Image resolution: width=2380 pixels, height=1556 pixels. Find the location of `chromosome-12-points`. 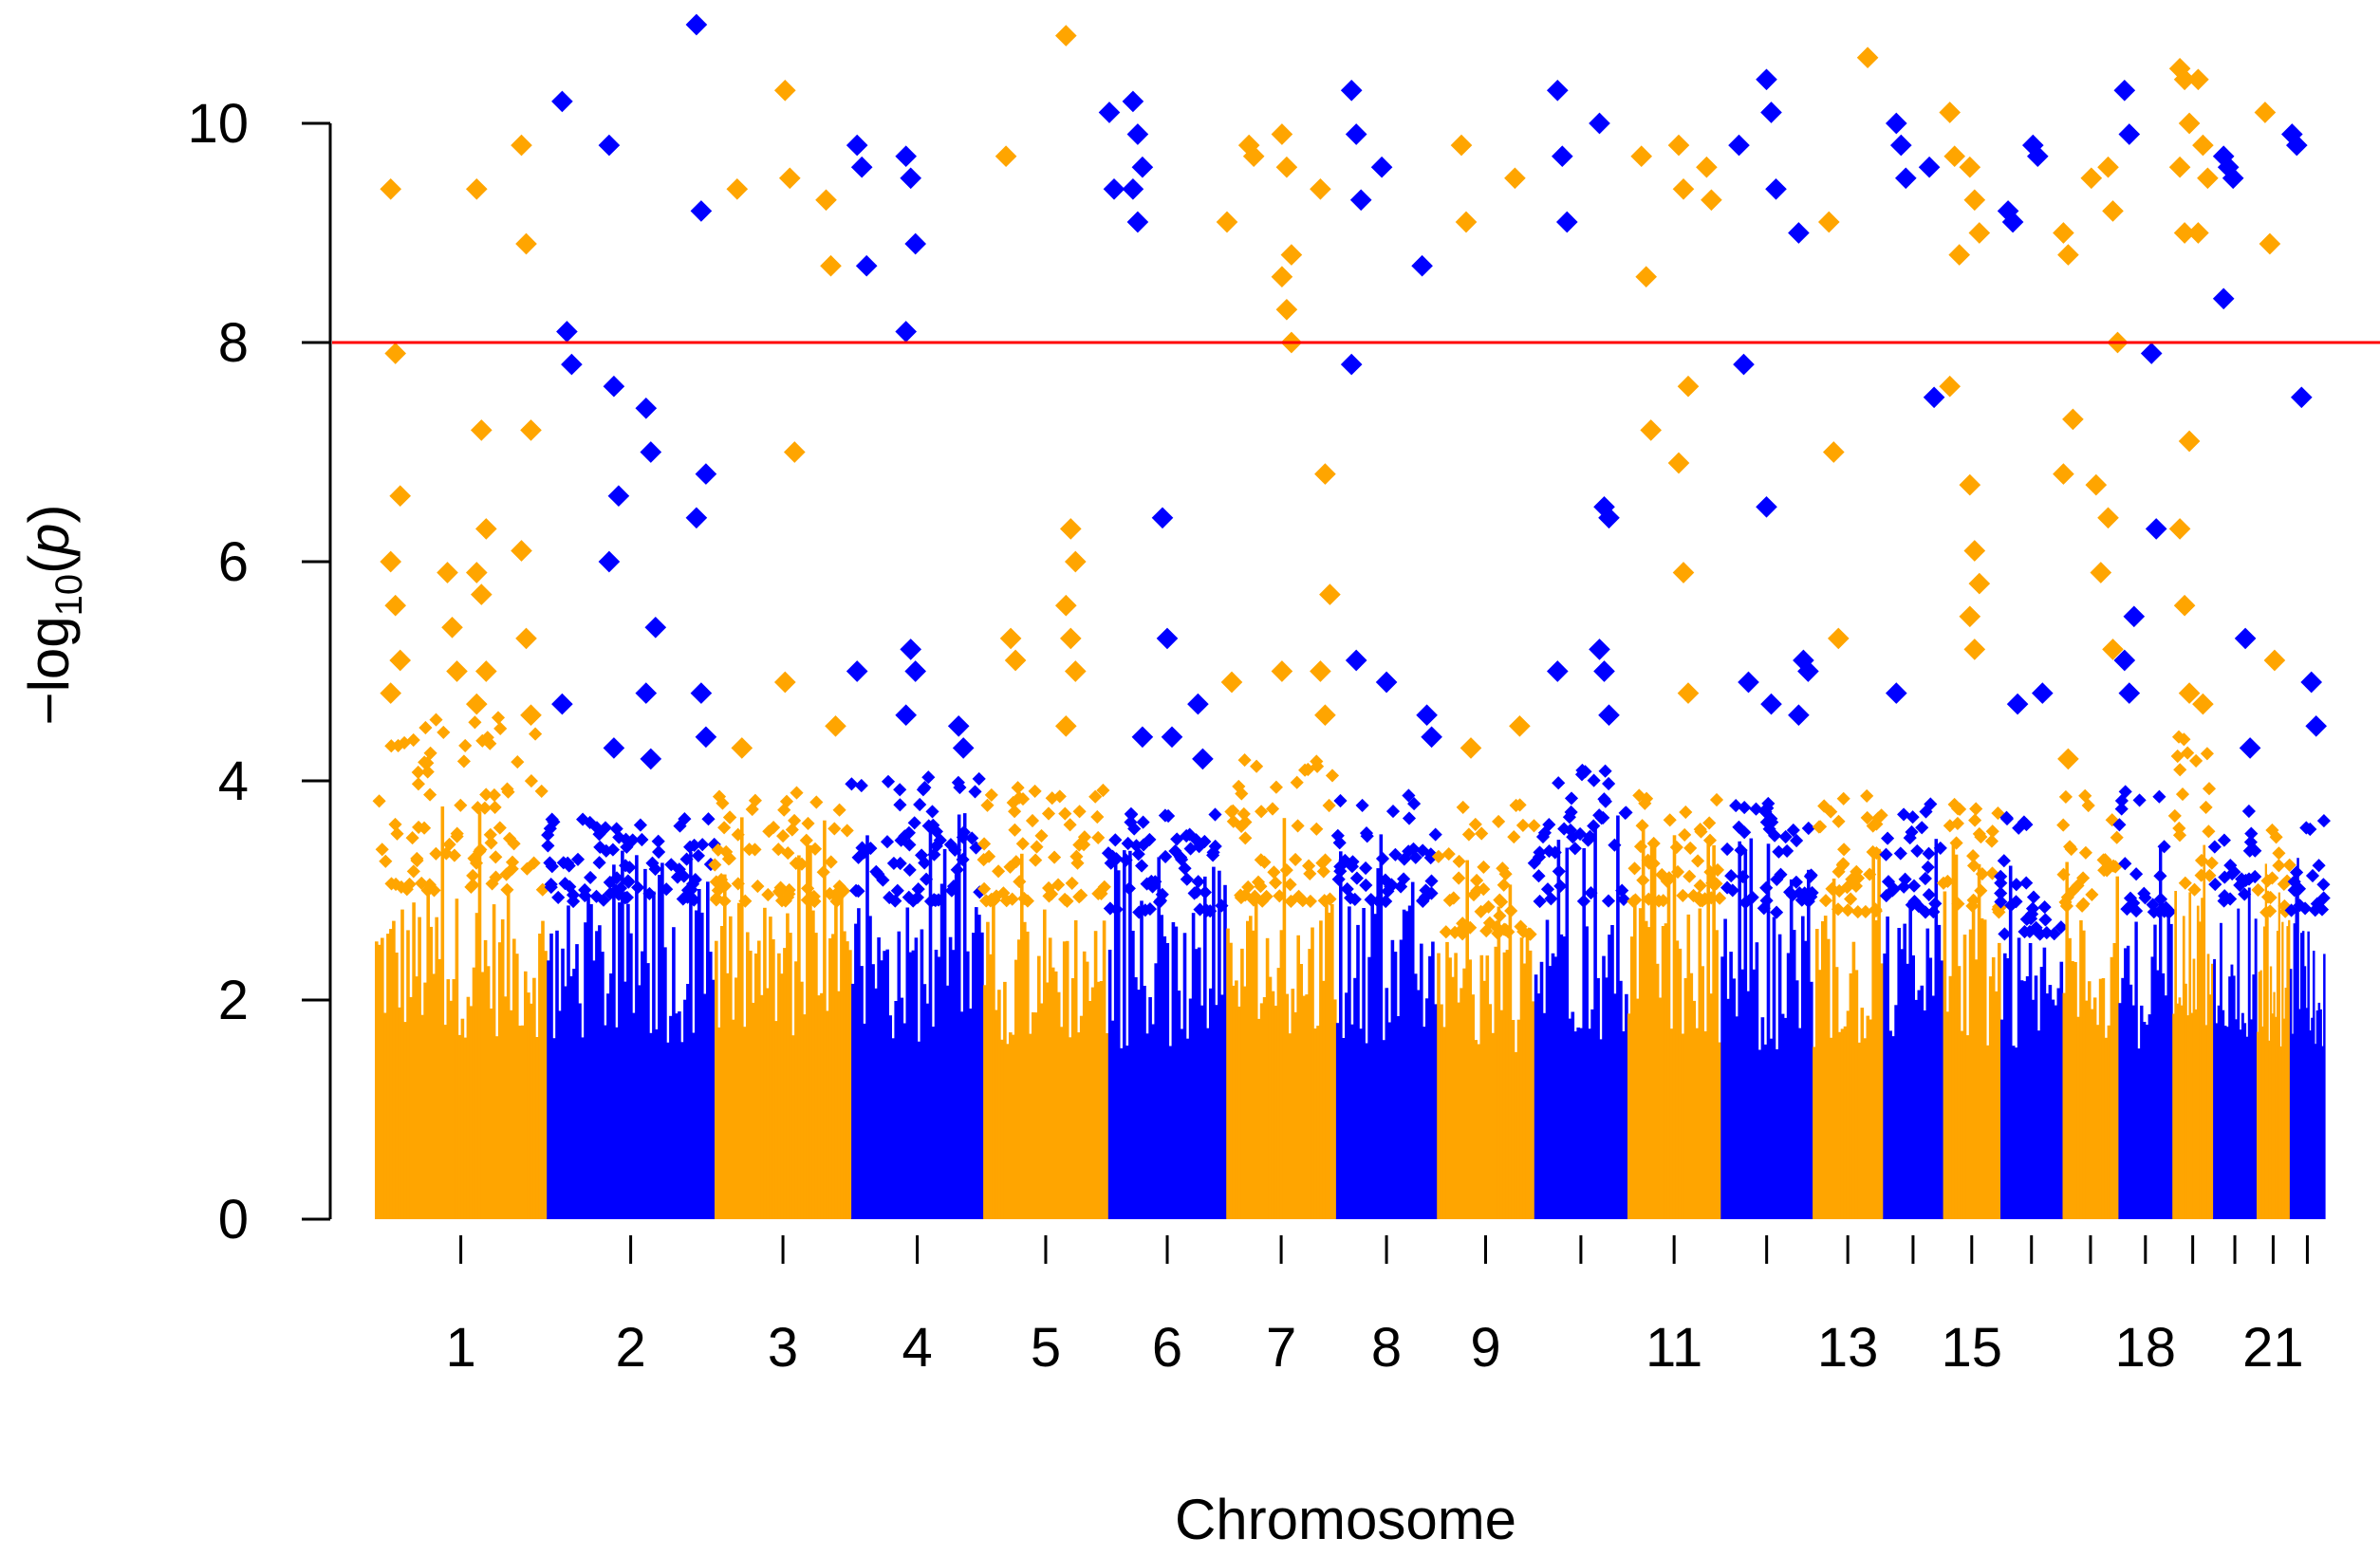

chromosome-12-points is located at coordinates (1769, 1007).